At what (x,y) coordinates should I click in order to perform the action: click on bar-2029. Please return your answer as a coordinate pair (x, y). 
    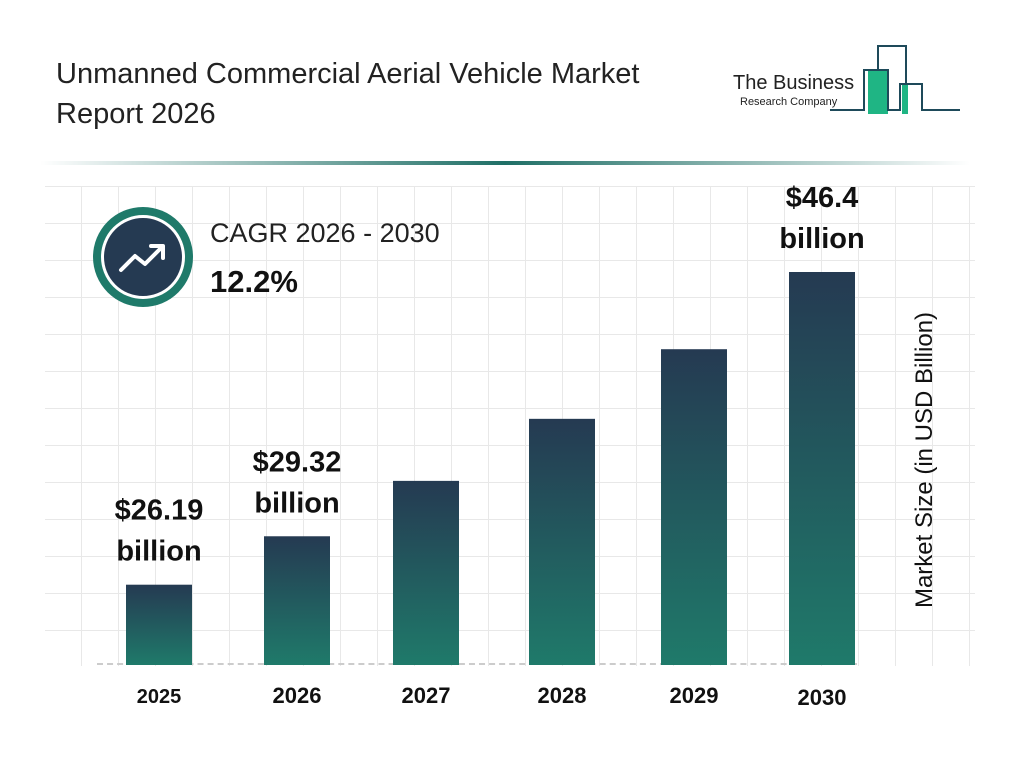
    Looking at the image, I should click on (694, 507).